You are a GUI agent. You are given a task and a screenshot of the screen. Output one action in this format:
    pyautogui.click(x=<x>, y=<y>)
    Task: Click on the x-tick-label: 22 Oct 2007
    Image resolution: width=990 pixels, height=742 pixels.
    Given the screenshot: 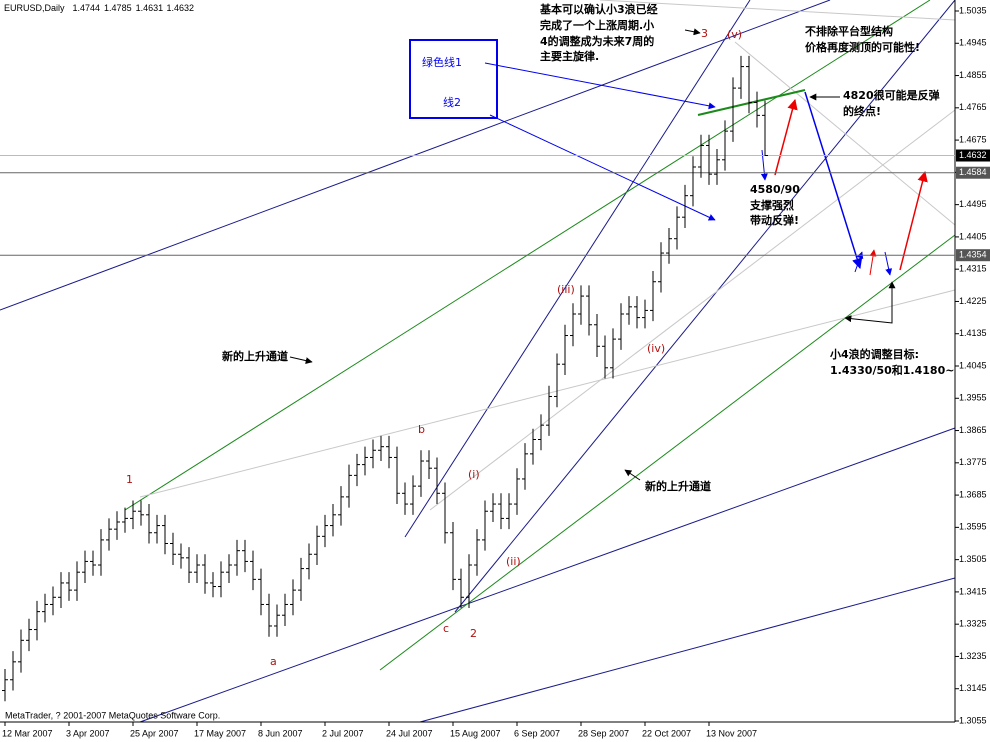 What is the action you would take?
    pyautogui.click(x=666, y=733)
    